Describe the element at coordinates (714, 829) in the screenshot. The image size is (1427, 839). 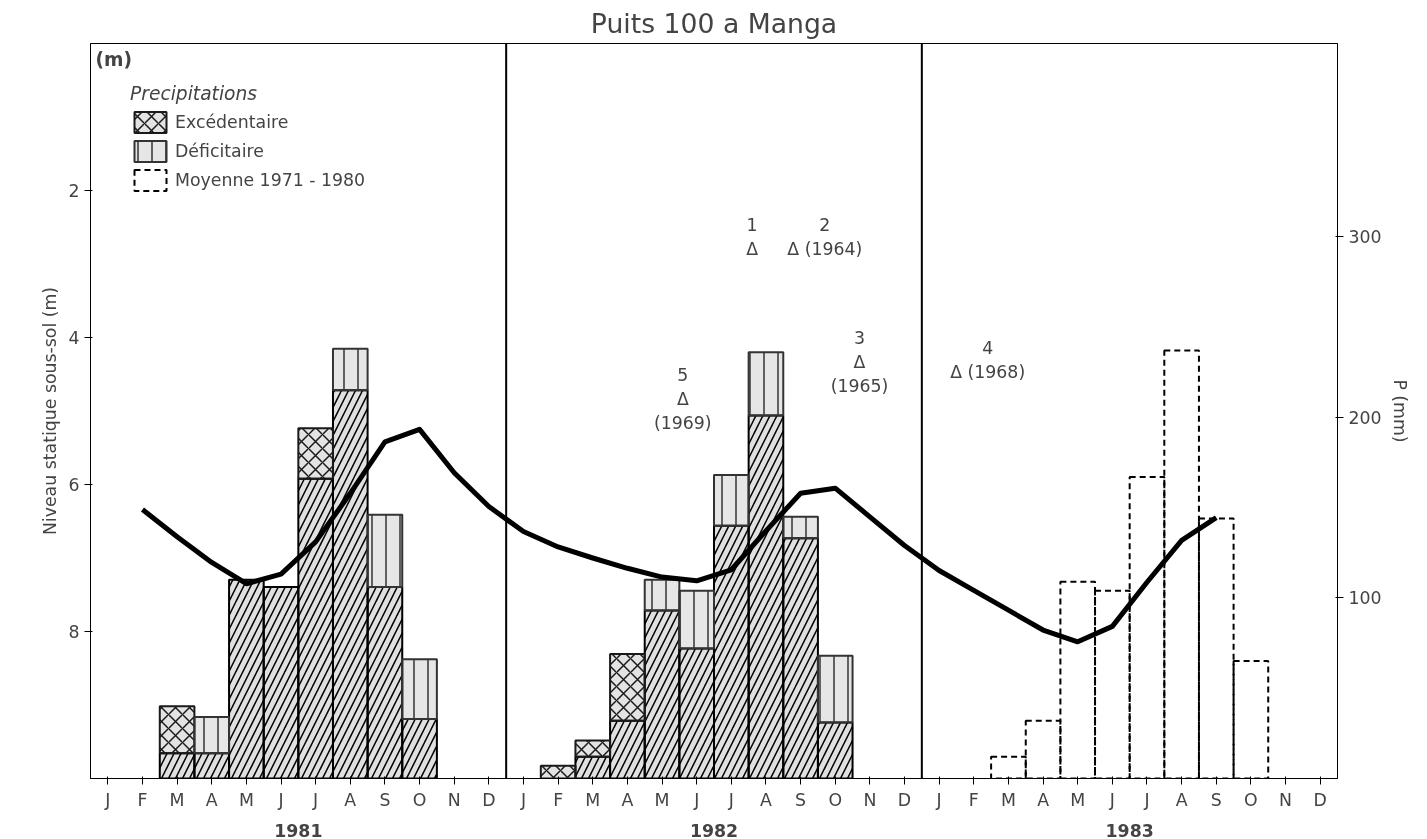
I see `text: 1982` at that location.